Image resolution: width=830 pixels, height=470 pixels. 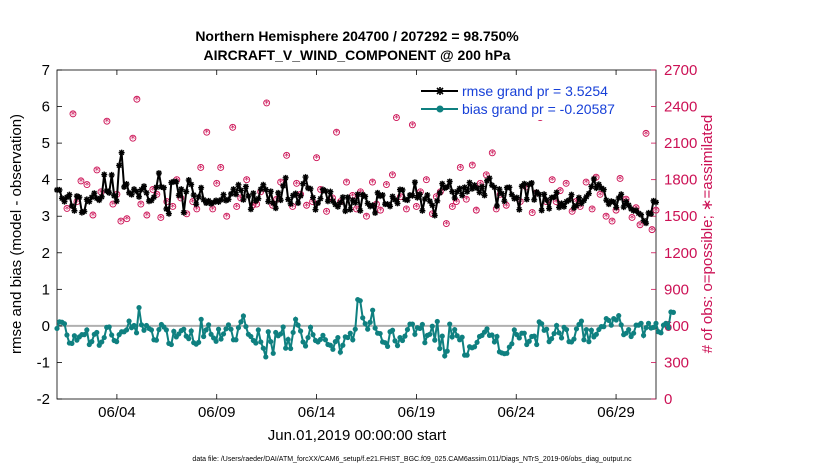 I want to click on legend-box, so click(x=534, y=100).